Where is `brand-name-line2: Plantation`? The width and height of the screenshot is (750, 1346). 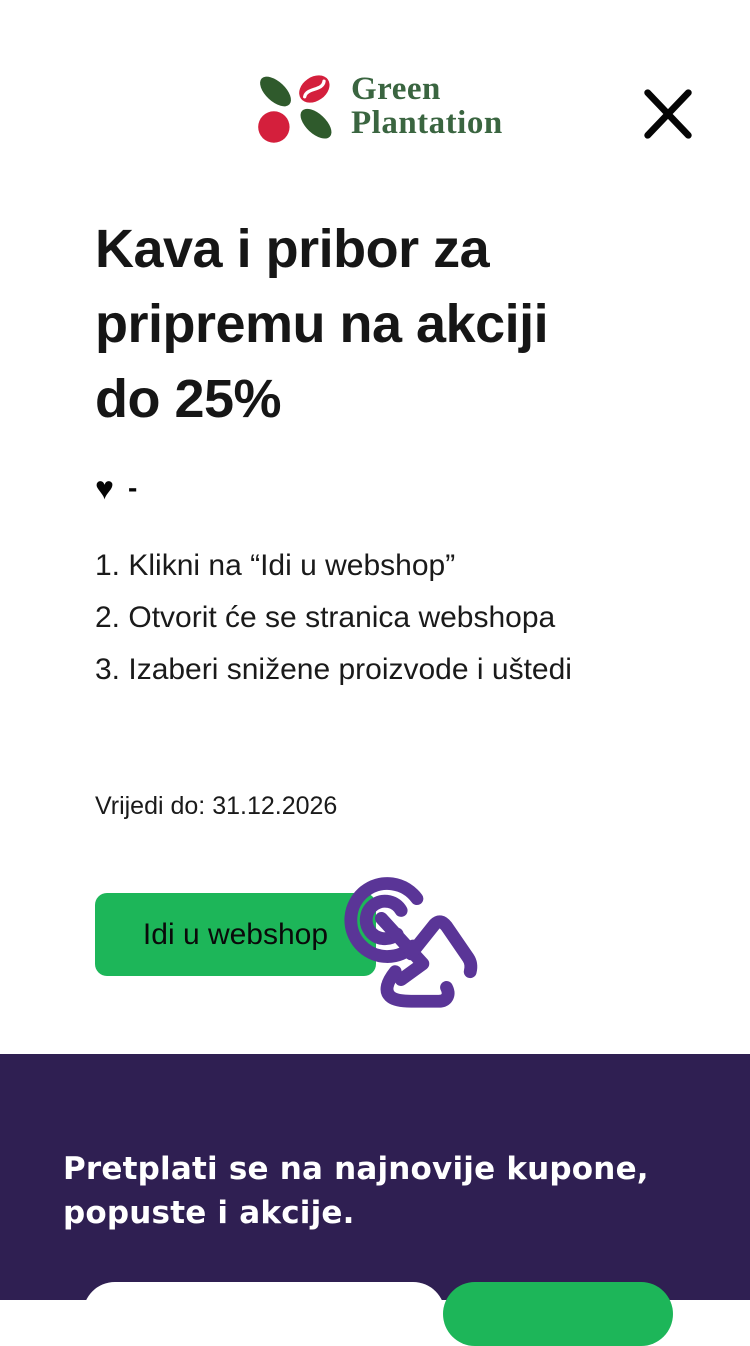 brand-name-line2: Plantation is located at coordinates (427, 123).